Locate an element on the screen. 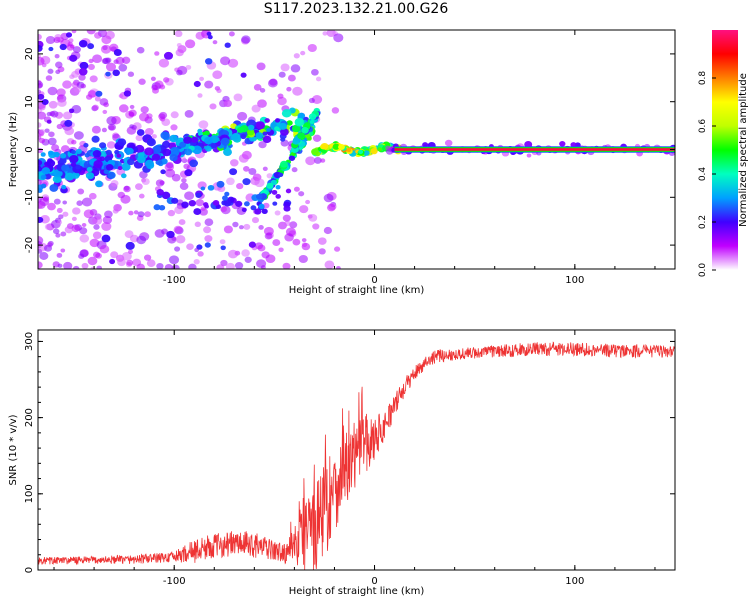  y-axis-label: SNR (10 * v/v) is located at coordinates (13, 449).